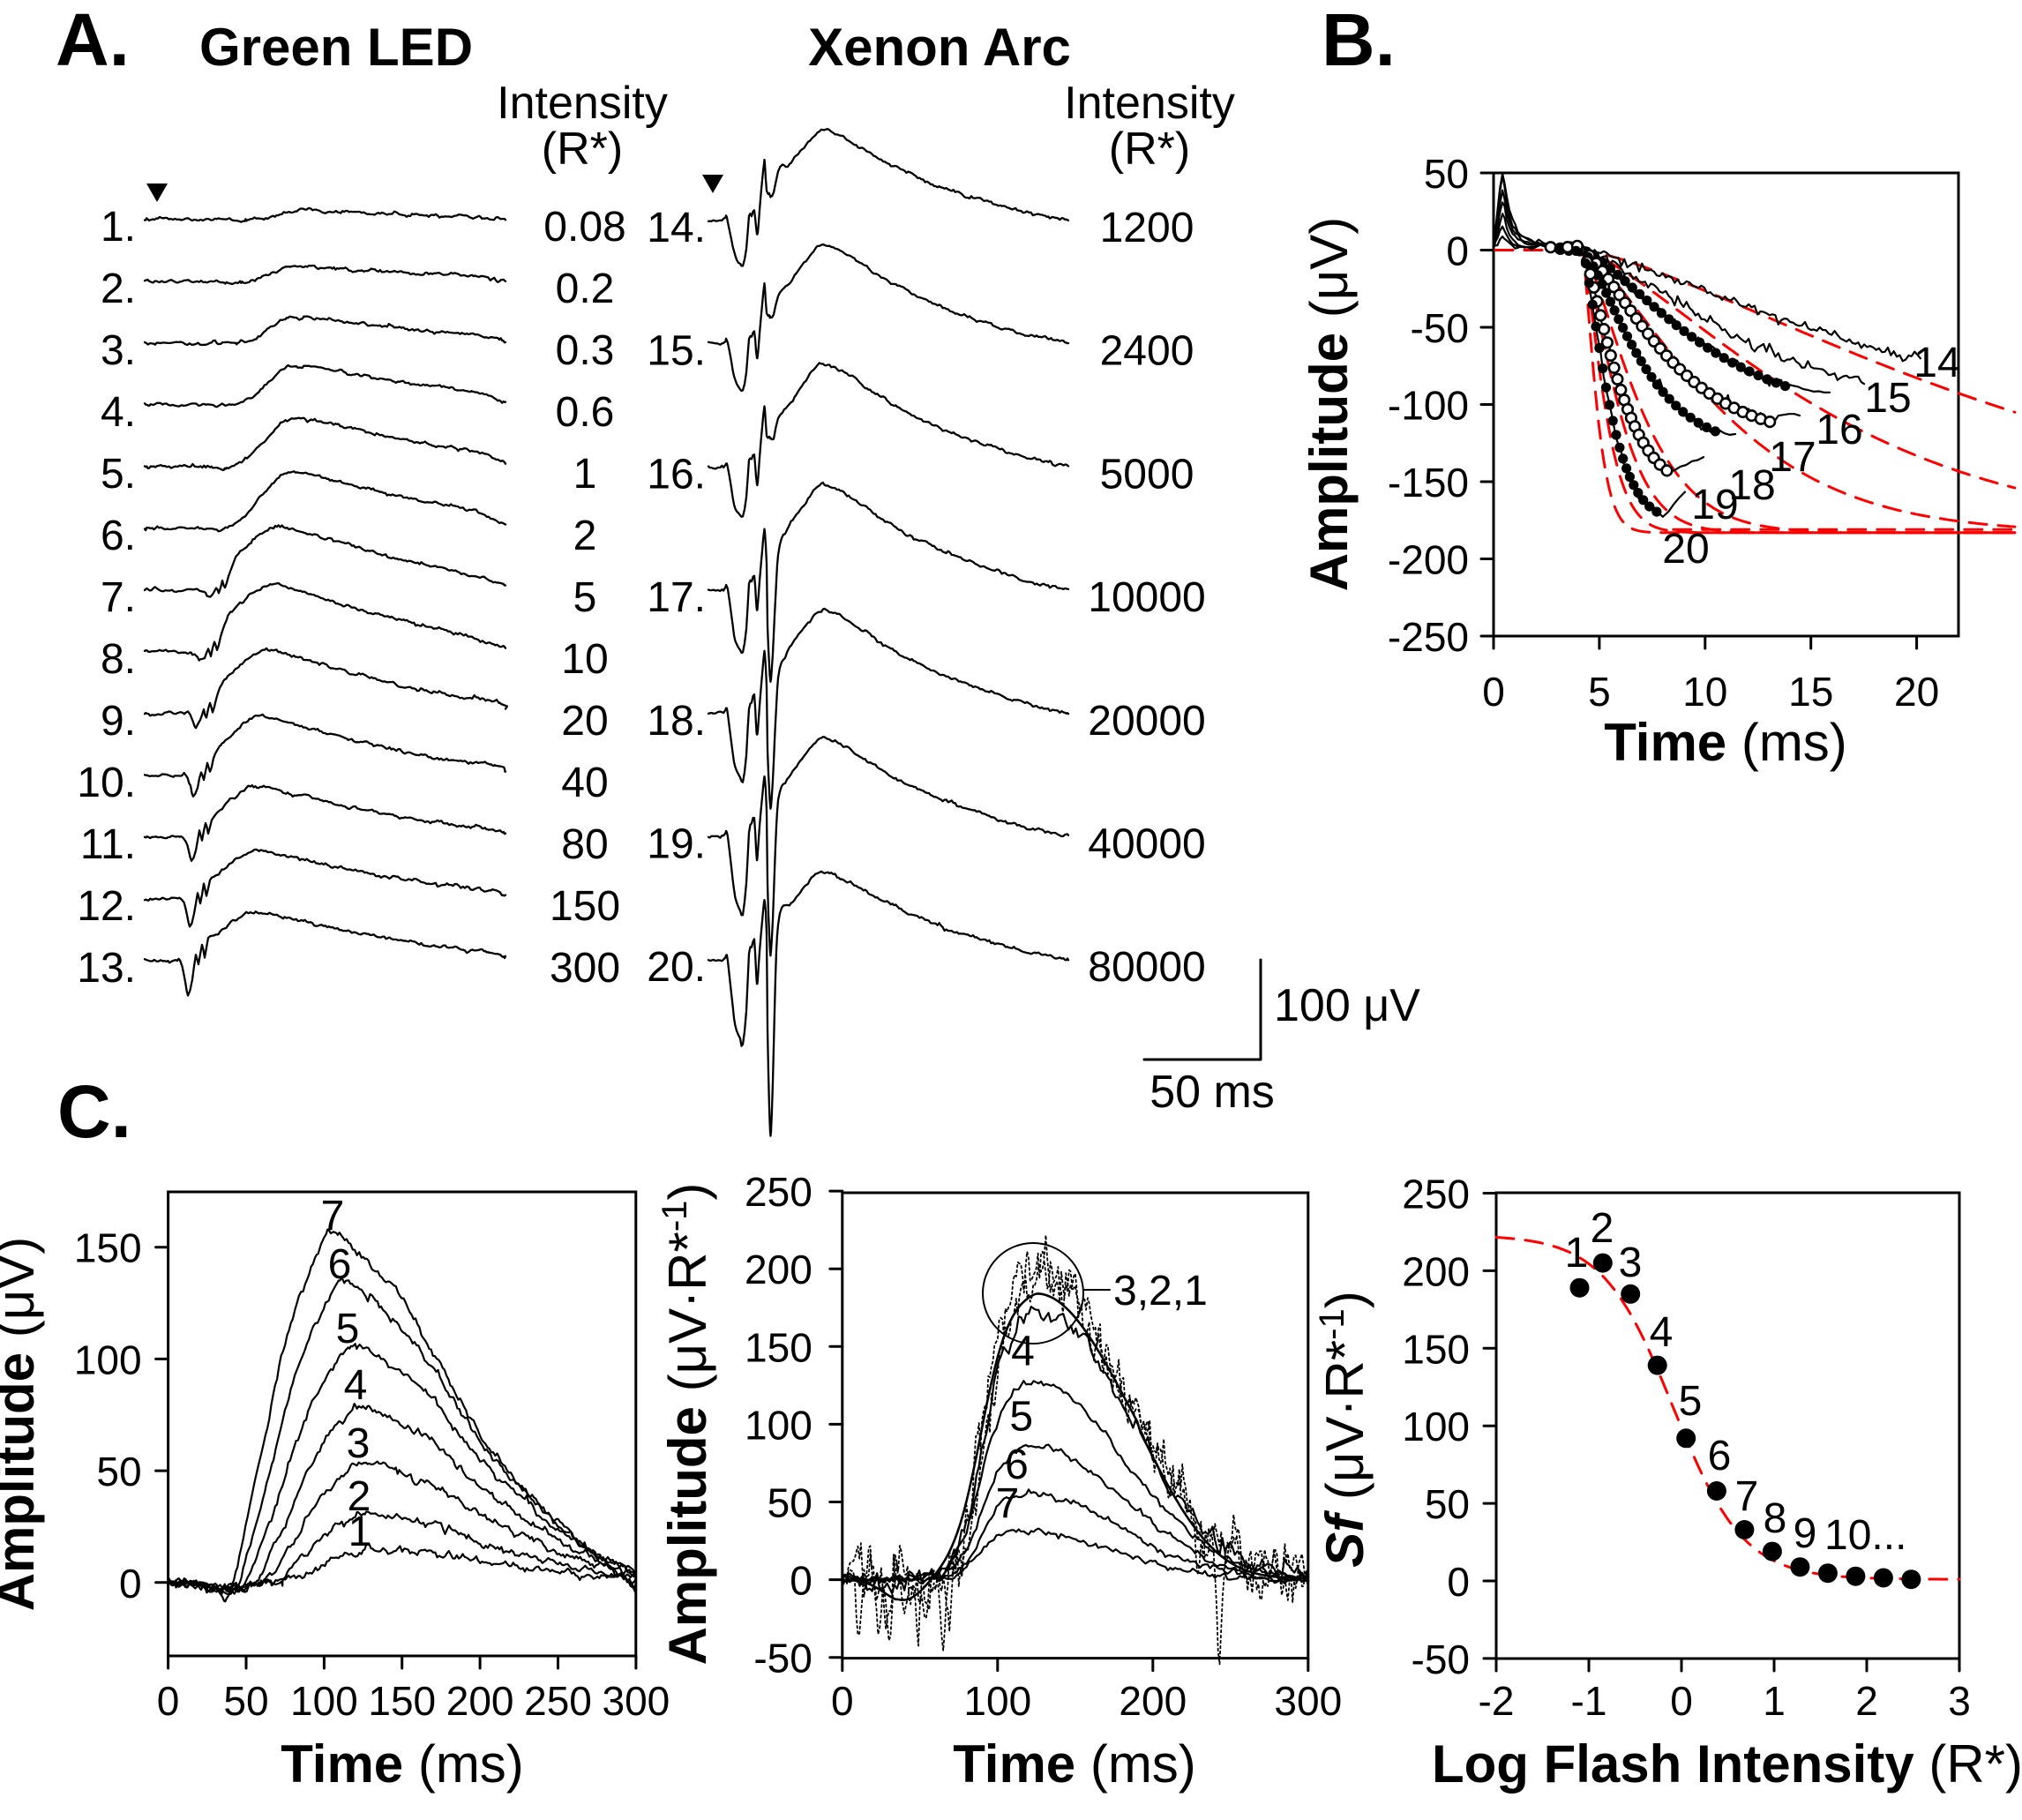  Describe the element at coordinates (1727, 1764) in the screenshot. I see `svg-text: Log Flash Intensity (R*)` at that location.